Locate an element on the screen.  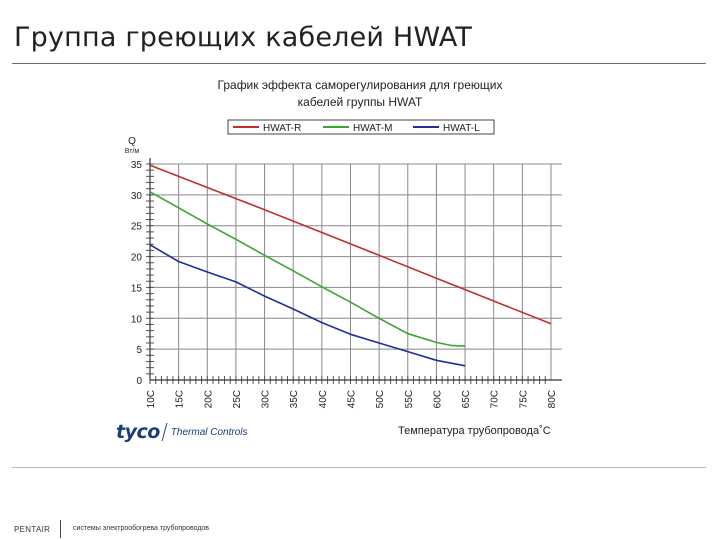
x-tick-label: 25C is located at coordinates (237, 399).